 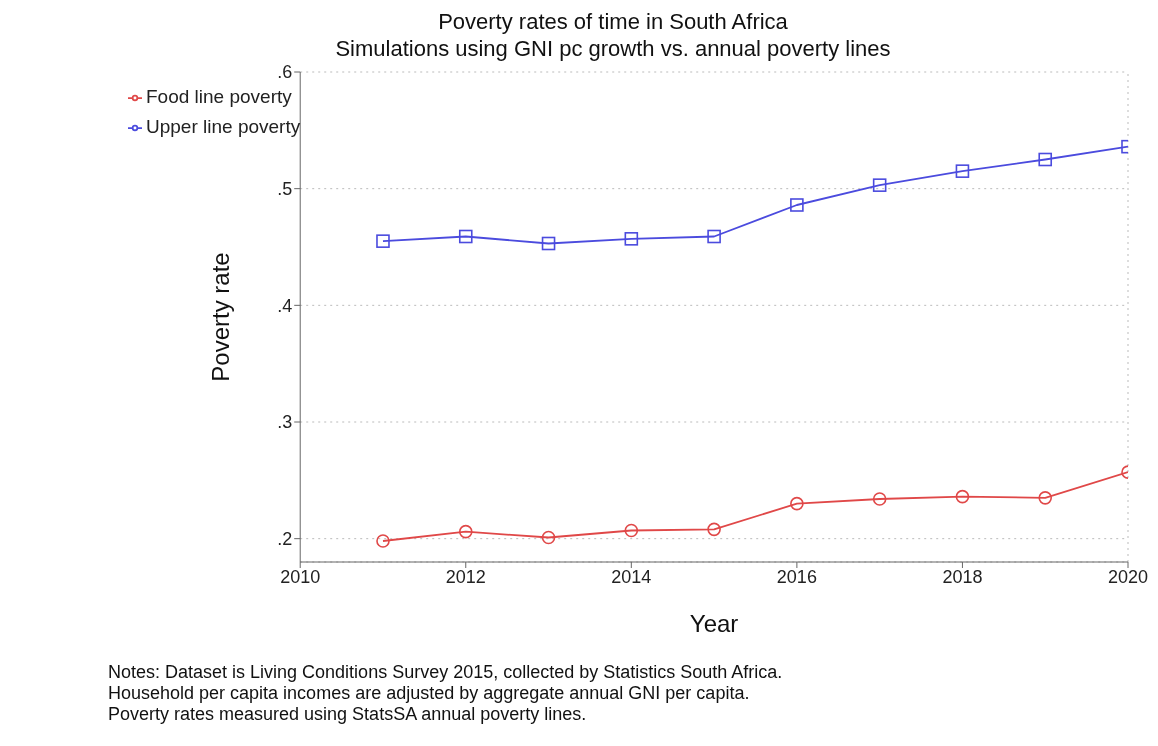 What do you see at coordinates (962, 576) in the screenshot?
I see `x-tick-label: 2018` at bounding box center [962, 576].